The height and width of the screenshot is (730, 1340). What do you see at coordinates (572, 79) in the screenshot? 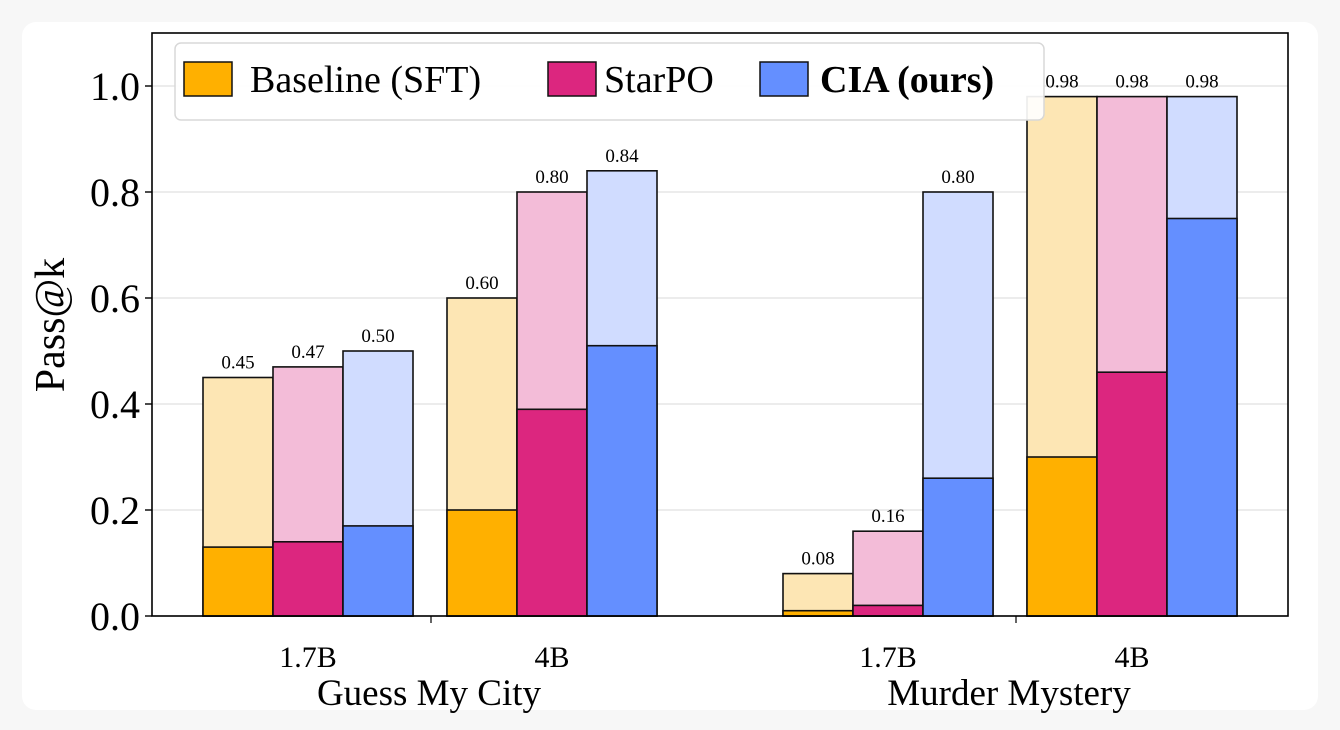
I see `legend-swatch-starpo` at bounding box center [572, 79].